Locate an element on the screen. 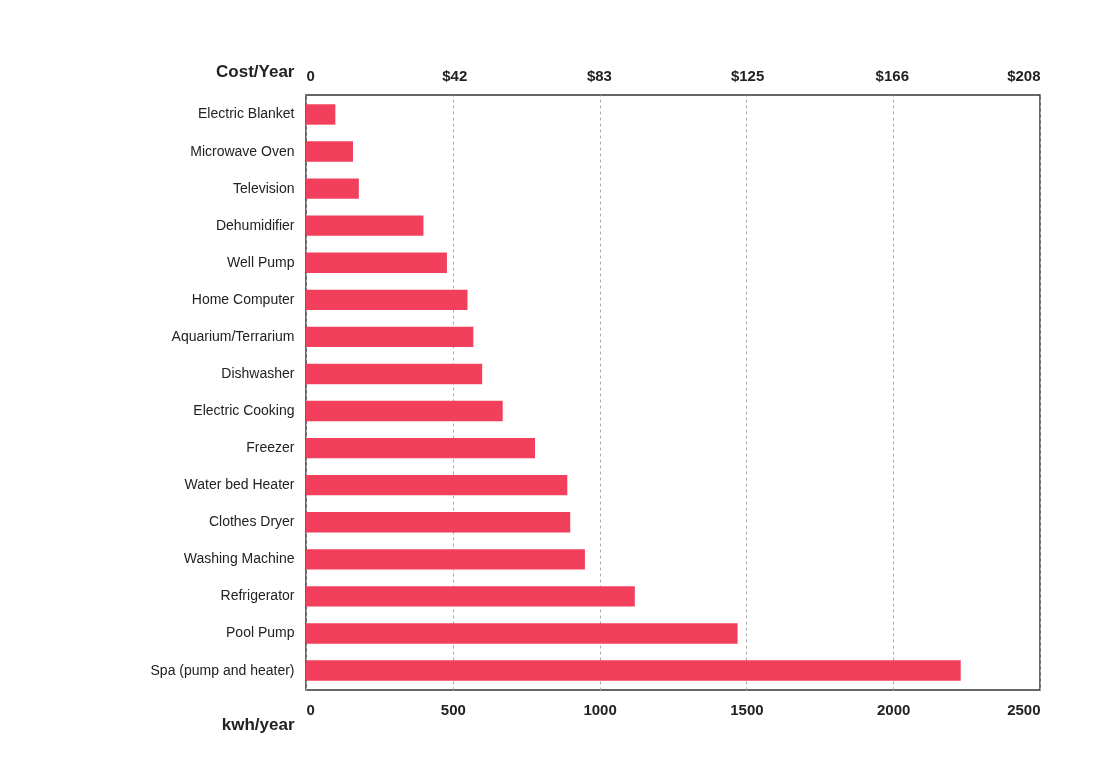 The width and height of the screenshot is (1099, 769). x-axis-title: kwh/year is located at coordinates (258, 724).